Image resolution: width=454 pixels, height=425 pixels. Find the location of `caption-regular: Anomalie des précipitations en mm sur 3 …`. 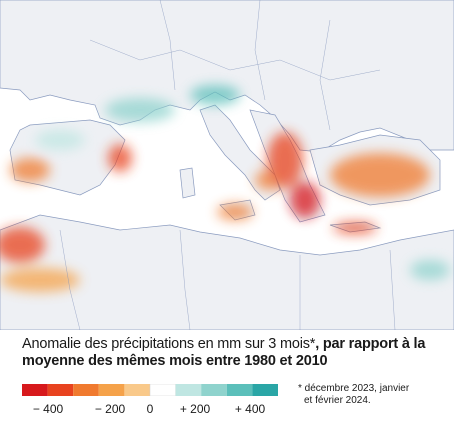

caption-regular: Anomalie des précipitations en mm sur 3 … is located at coordinates (169, 344).